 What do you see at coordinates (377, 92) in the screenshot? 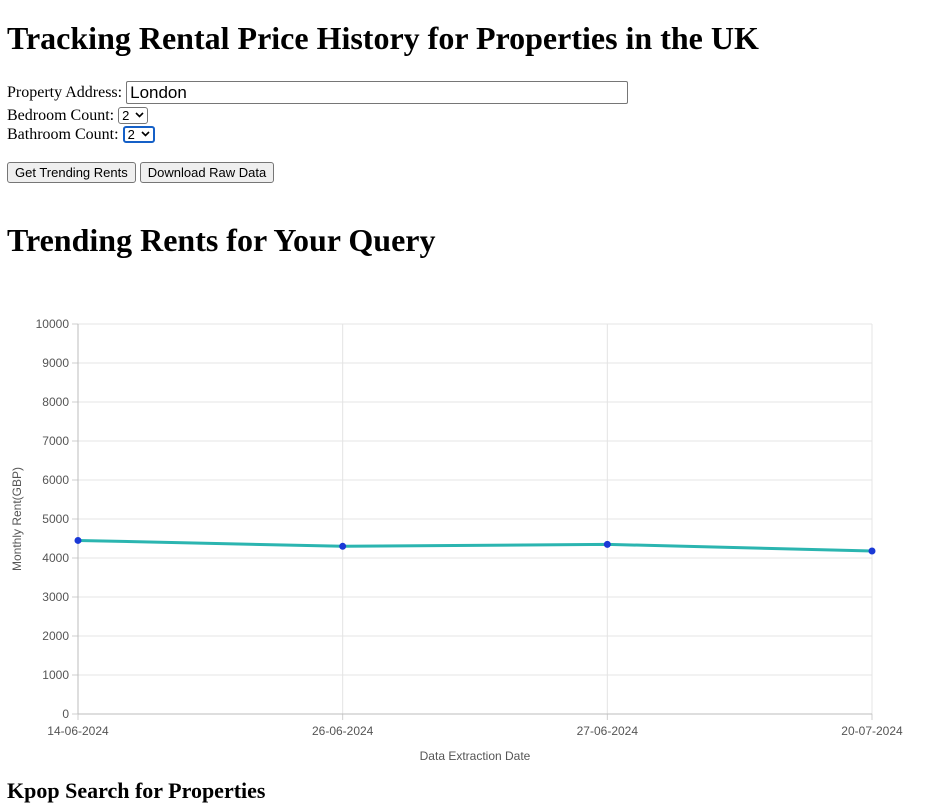
I see `address-input` at bounding box center [377, 92].